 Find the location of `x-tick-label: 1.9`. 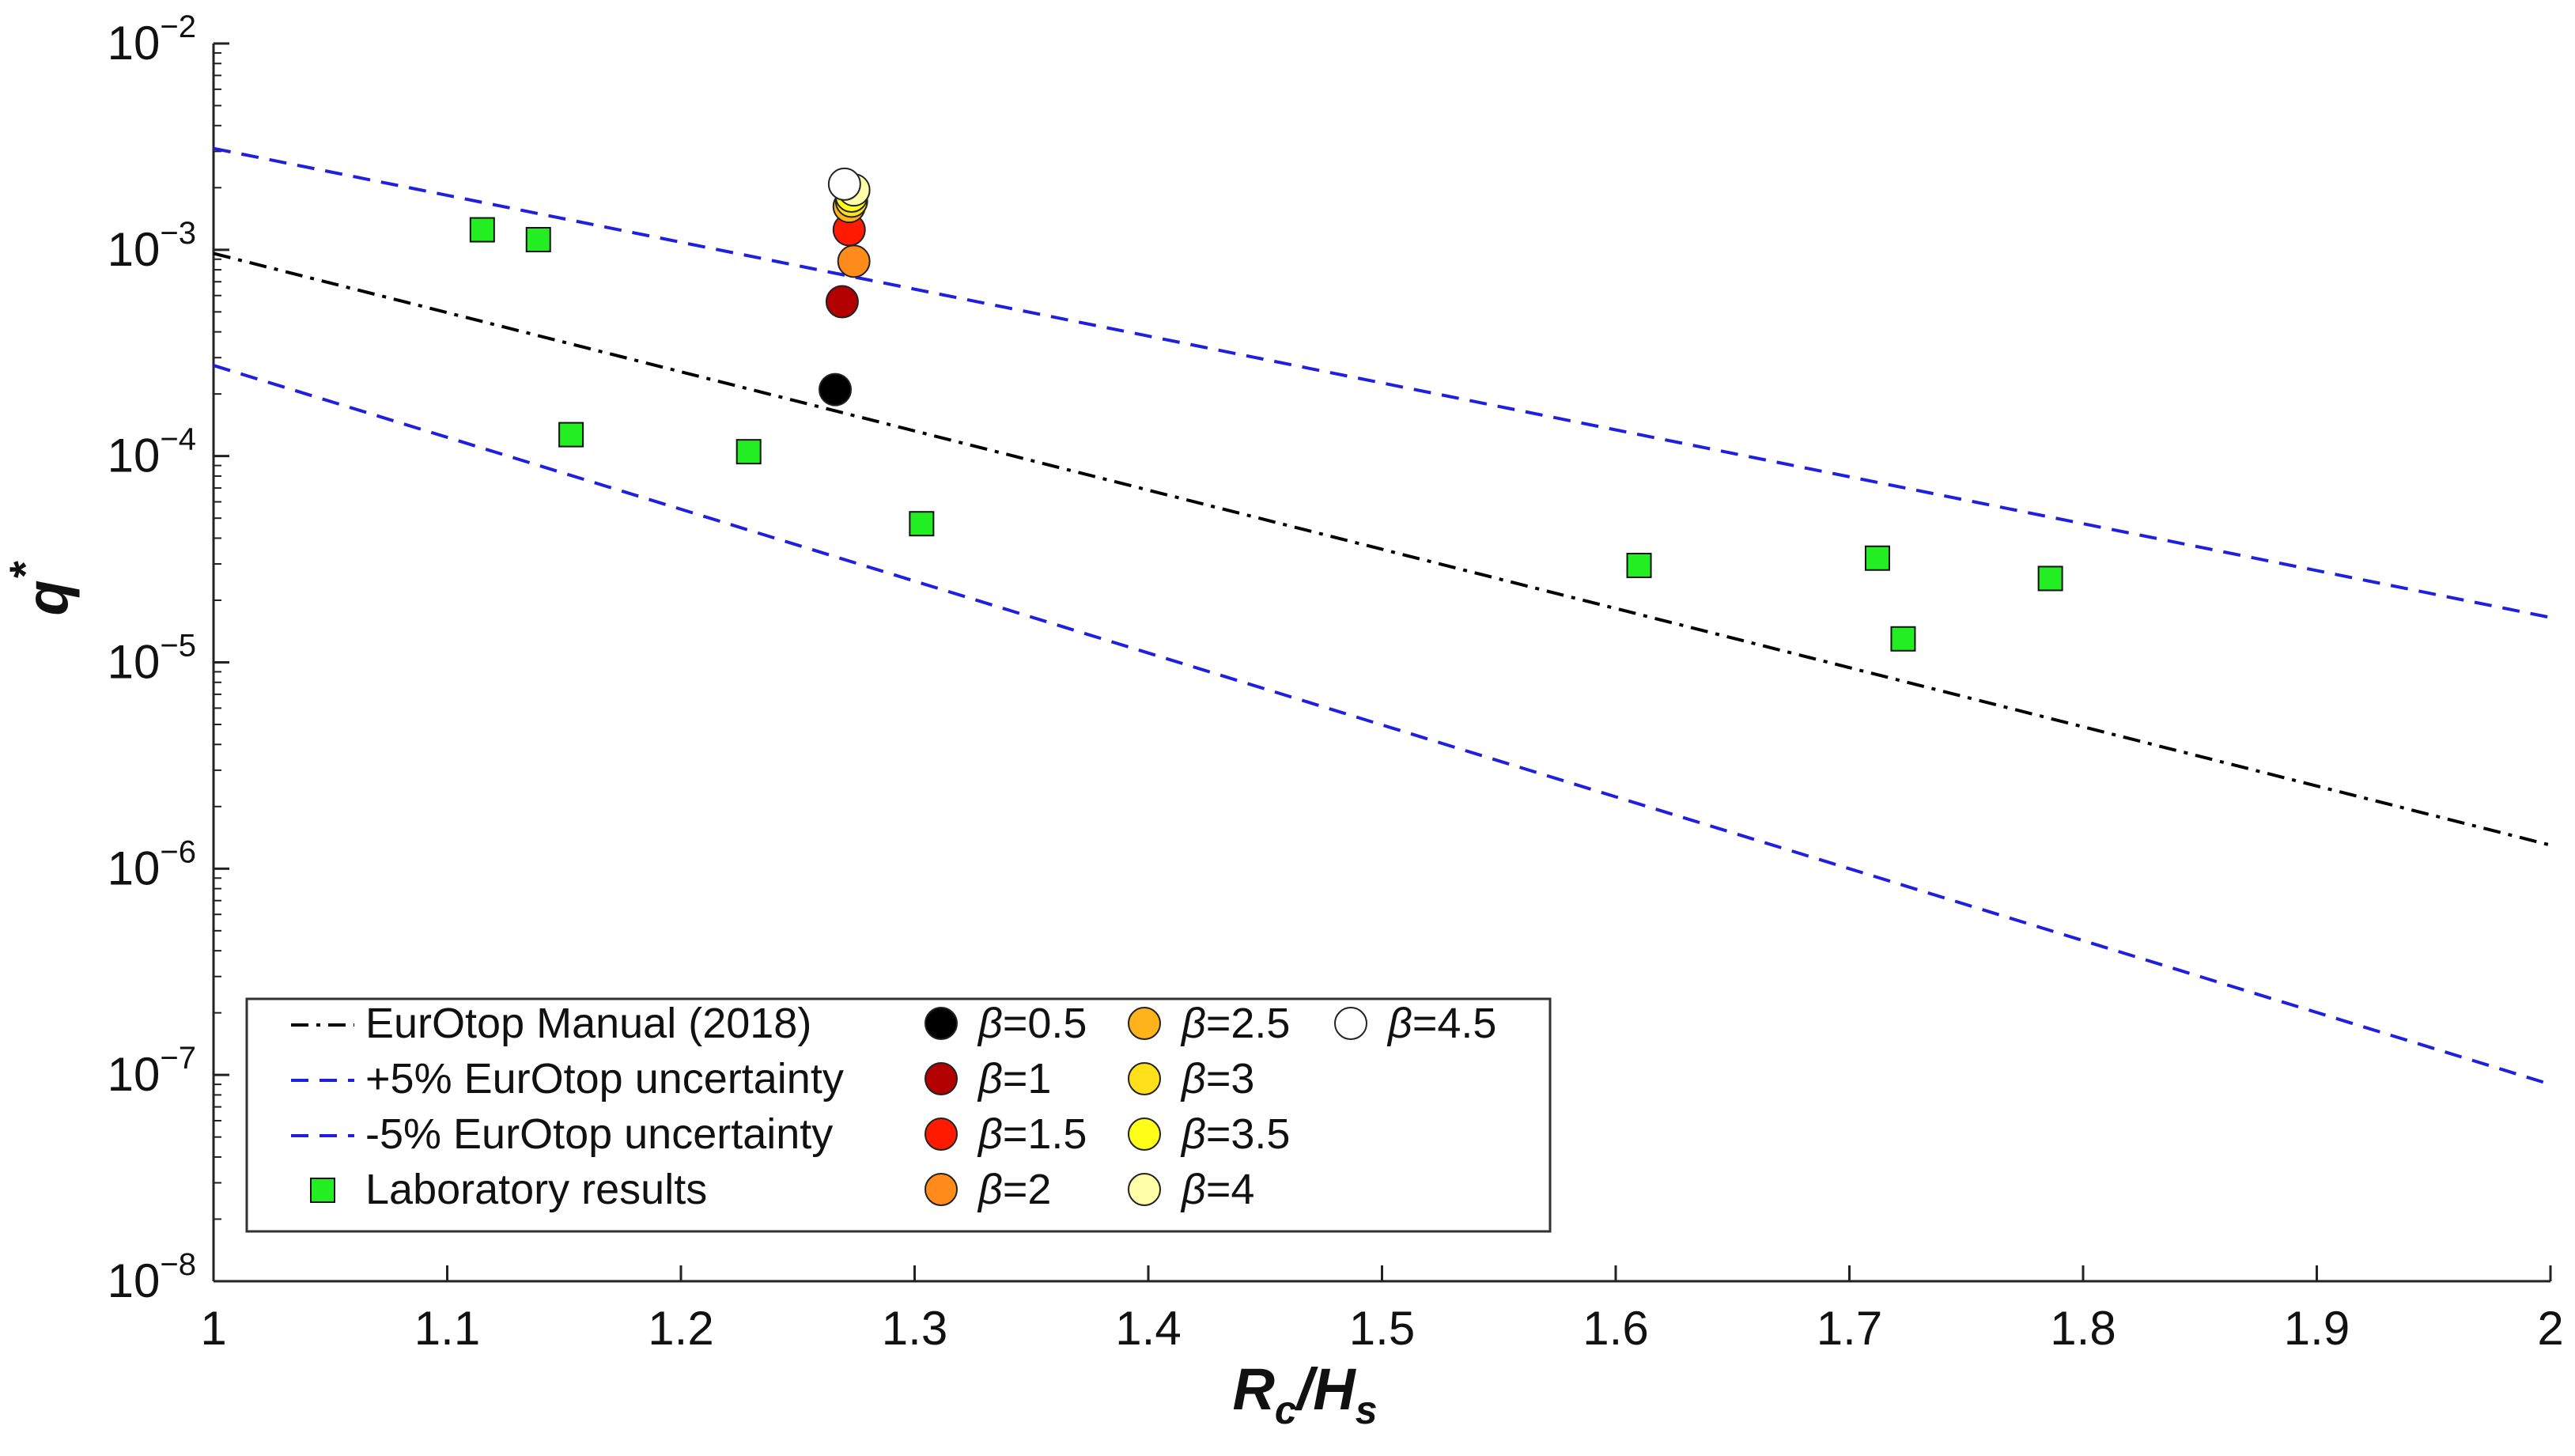

x-tick-label: 1.9 is located at coordinates (2317, 1328).